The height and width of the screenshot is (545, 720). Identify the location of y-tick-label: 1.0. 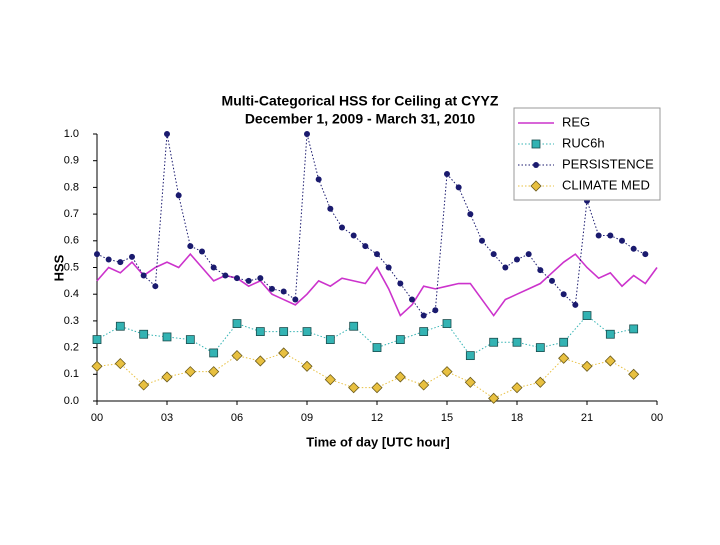
(71, 134).